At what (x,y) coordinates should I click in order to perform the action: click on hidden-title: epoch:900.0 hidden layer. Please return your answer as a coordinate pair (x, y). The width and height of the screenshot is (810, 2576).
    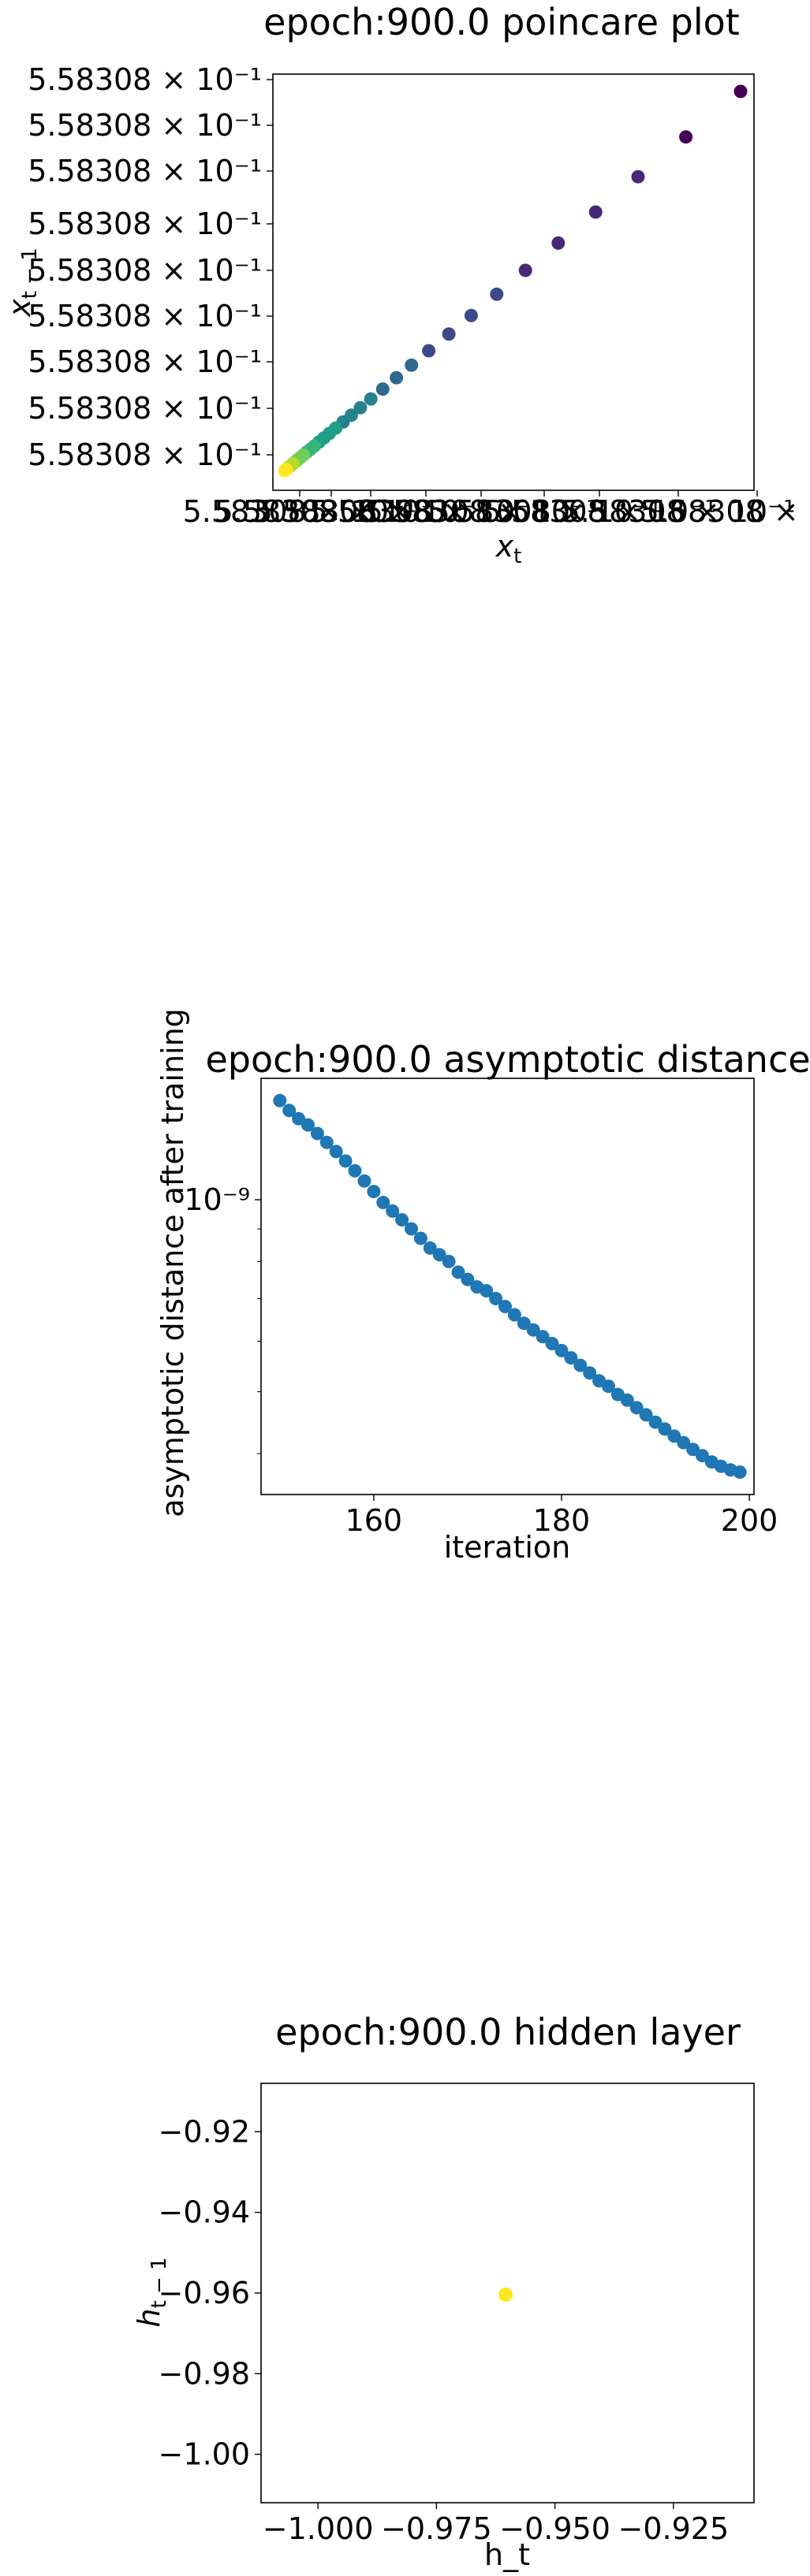
    Looking at the image, I should click on (508, 2032).